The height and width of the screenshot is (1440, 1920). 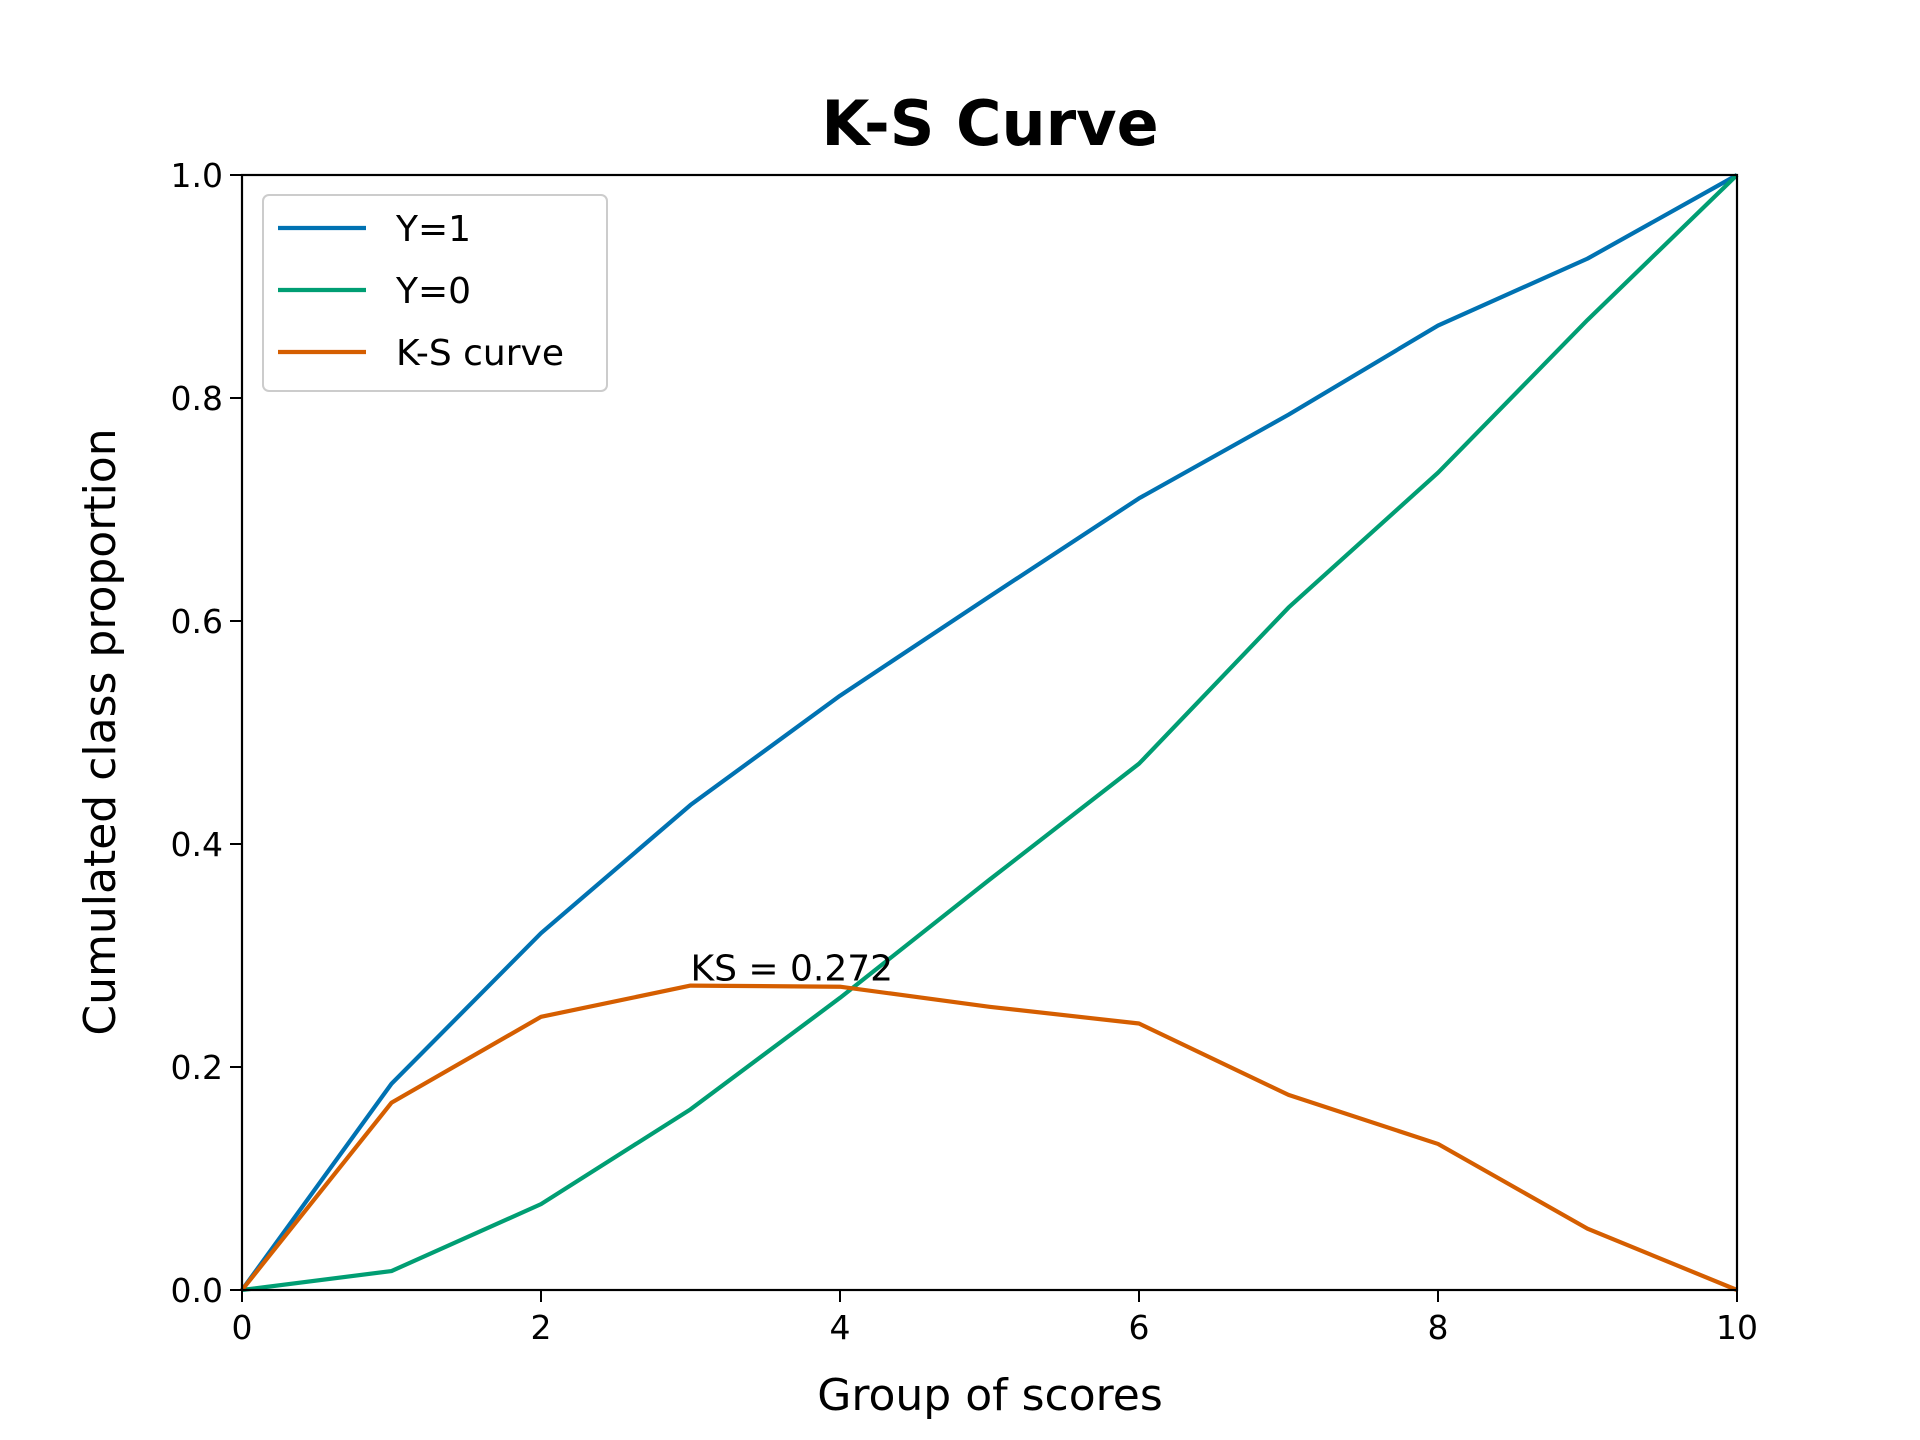 What do you see at coordinates (242, 1327) in the screenshot?
I see `x-tick-label: 0` at bounding box center [242, 1327].